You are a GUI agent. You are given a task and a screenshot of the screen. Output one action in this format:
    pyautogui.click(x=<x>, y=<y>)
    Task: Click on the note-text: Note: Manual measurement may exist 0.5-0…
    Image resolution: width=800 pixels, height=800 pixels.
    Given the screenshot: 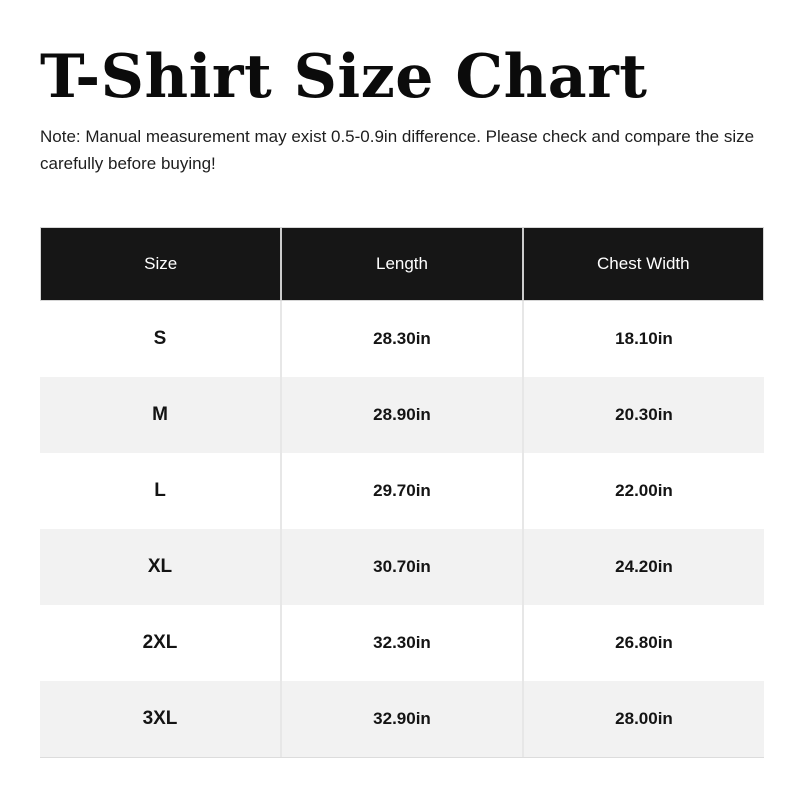 What is the action you would take?
    pyautogui.click(x=397, y=149)
    